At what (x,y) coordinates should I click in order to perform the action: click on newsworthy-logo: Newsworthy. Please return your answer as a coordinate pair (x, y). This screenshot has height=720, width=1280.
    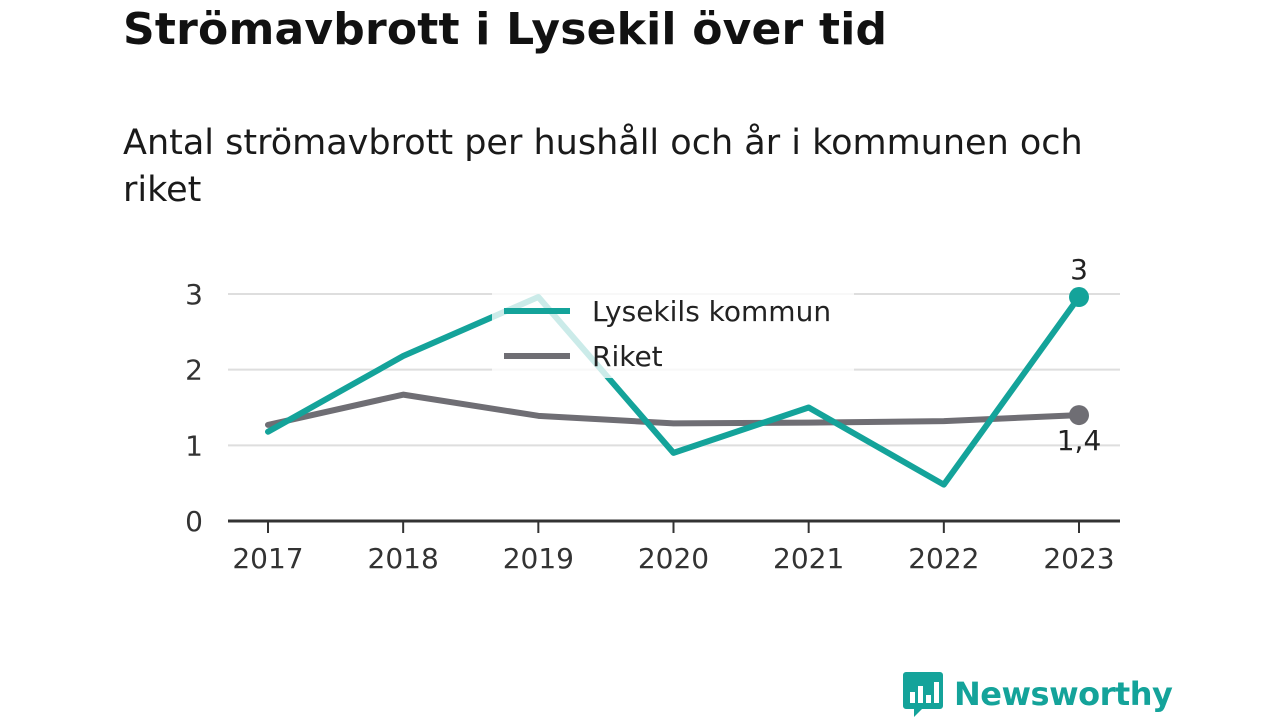
    Looking at the image, I should click on (1037, 694).